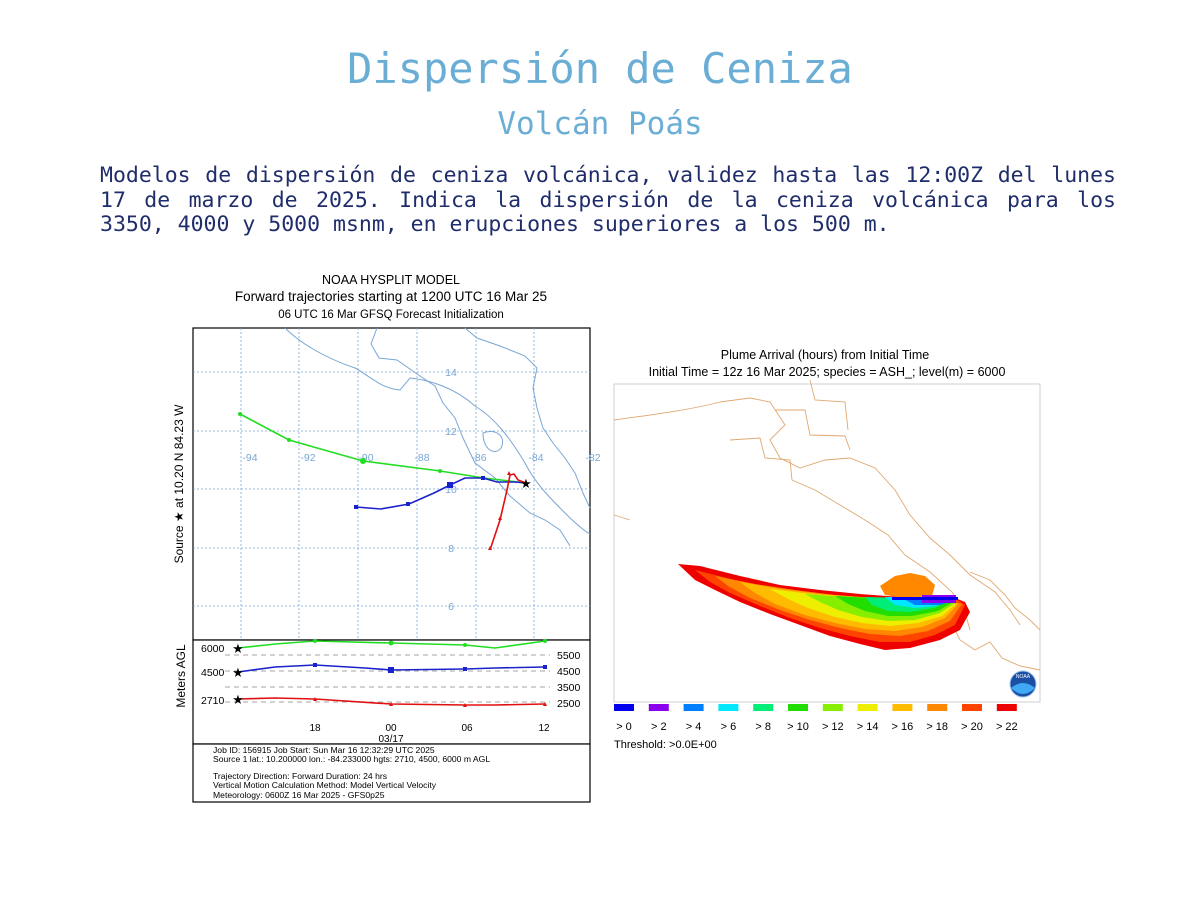  What do you see at coordinates (299, 795) in the screenshot?
I see `footer-line: Meteorology: 0600Z 16 Mar 2025 - GFS0p25` at bounding box center [299, 795].